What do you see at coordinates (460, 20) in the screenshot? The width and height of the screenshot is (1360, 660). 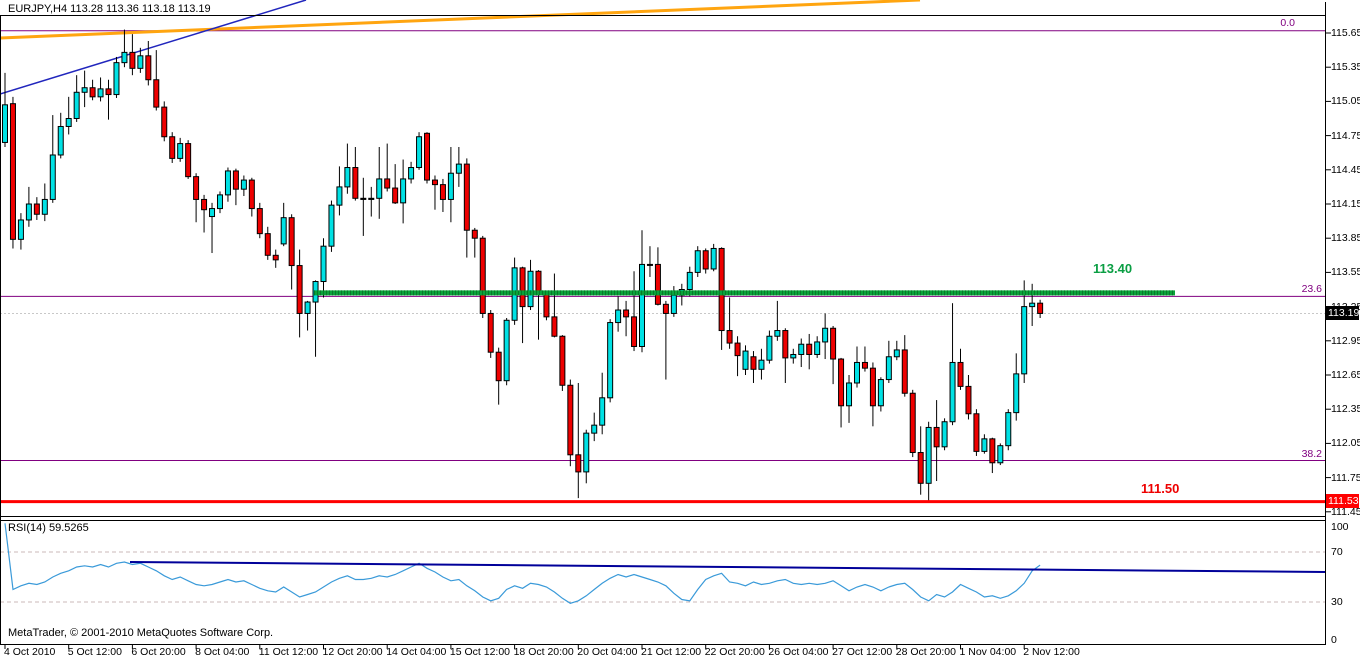 I see `orange-resistance-trendline` at bounding box center [460, 20].